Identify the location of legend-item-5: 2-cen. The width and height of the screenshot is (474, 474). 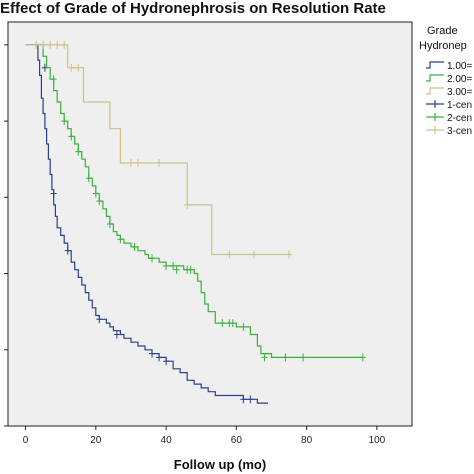
(449, 118).